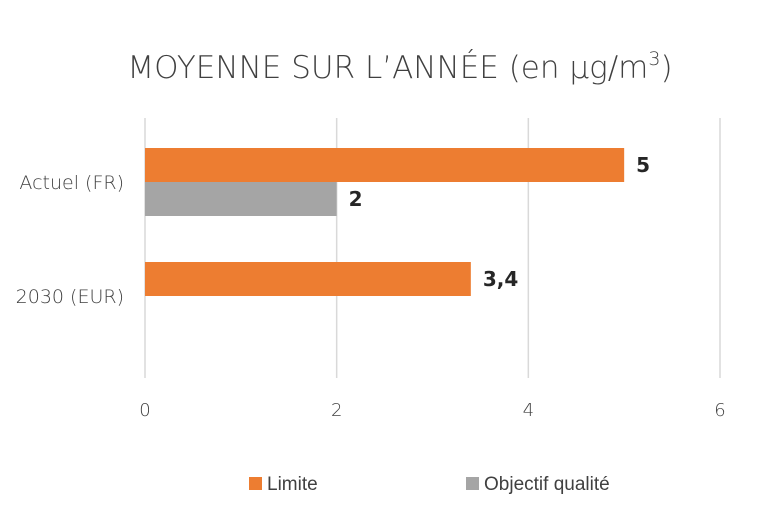 The width and height of the screenshot is (768, 514). What do you see at coordinates (654, 59) in the screenshot?
I see `chart-title-superscript: 3` at bounding box center [654, 59].